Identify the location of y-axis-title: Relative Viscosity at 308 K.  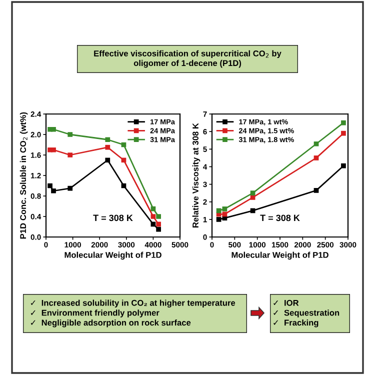
(196, 175).